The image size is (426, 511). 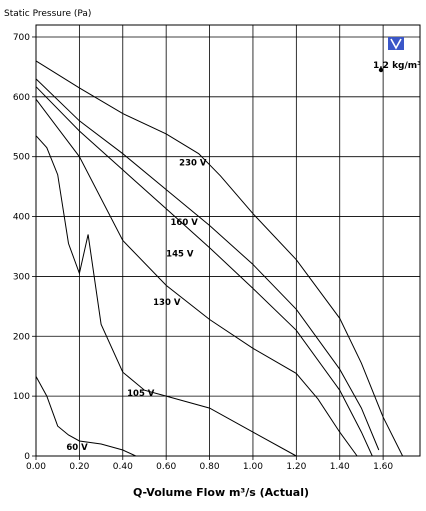 I want to click on curve-label: 160 V, so click(x=185, y=223).